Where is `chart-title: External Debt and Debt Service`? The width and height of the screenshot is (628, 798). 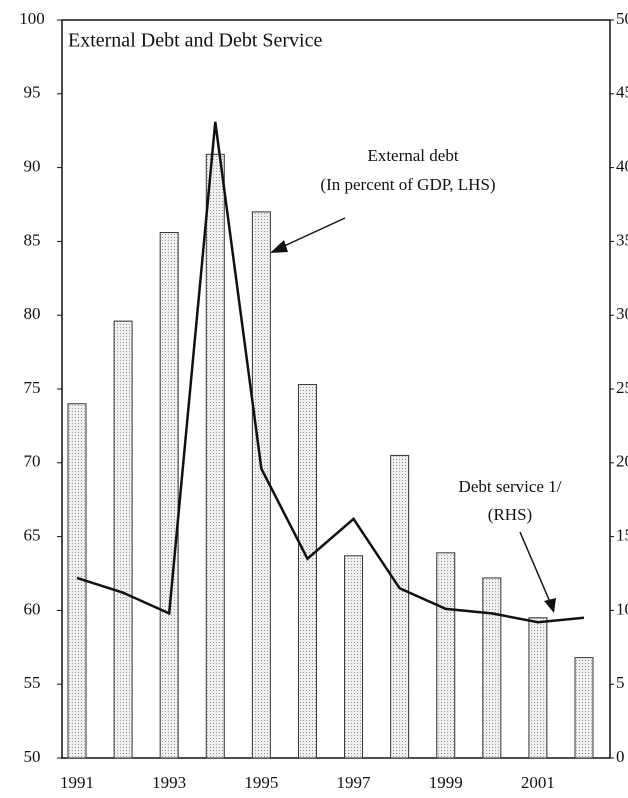 chart-title: External Debt and Debt Service is located at coordinates (195, 41).